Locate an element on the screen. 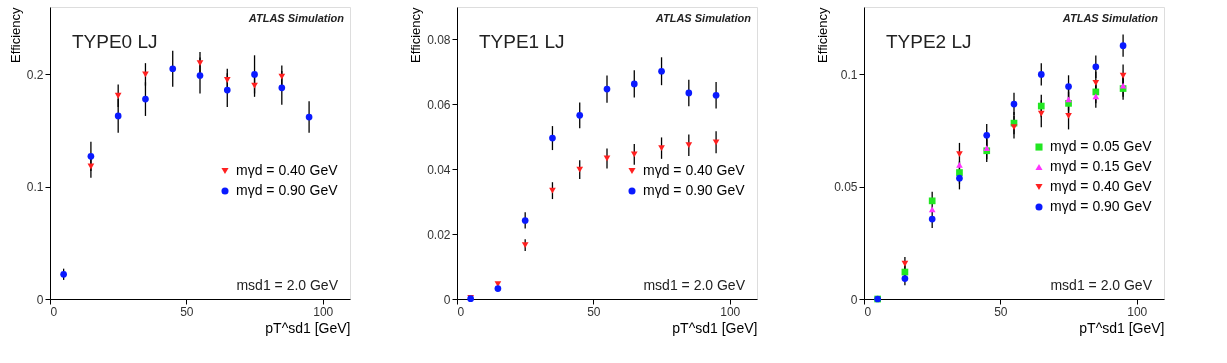 The width and height of the screenshot is (1227, 363). y-tick-label: 0.04 is located at coordinates (439, 169).